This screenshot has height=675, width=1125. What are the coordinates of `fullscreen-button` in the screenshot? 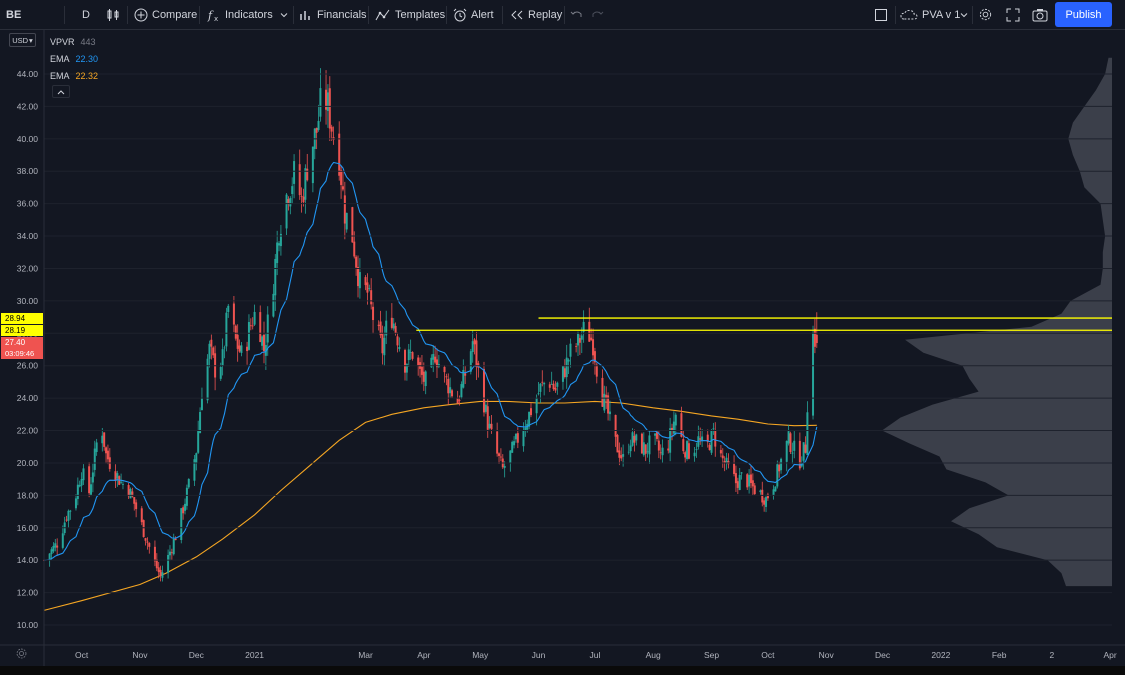 It's located at (1013, 14).